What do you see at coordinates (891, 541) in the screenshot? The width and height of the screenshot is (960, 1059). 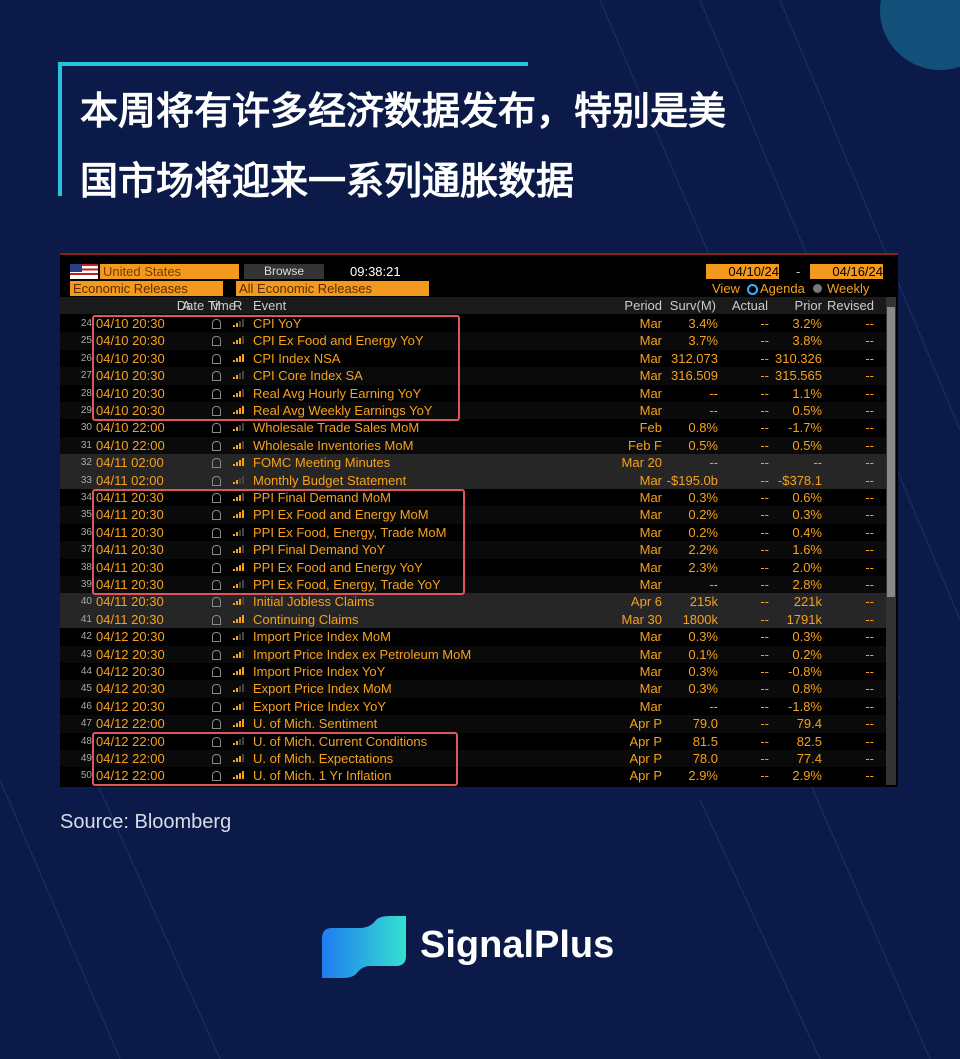 I see `scrollbar` at bounding box center [891, 541].